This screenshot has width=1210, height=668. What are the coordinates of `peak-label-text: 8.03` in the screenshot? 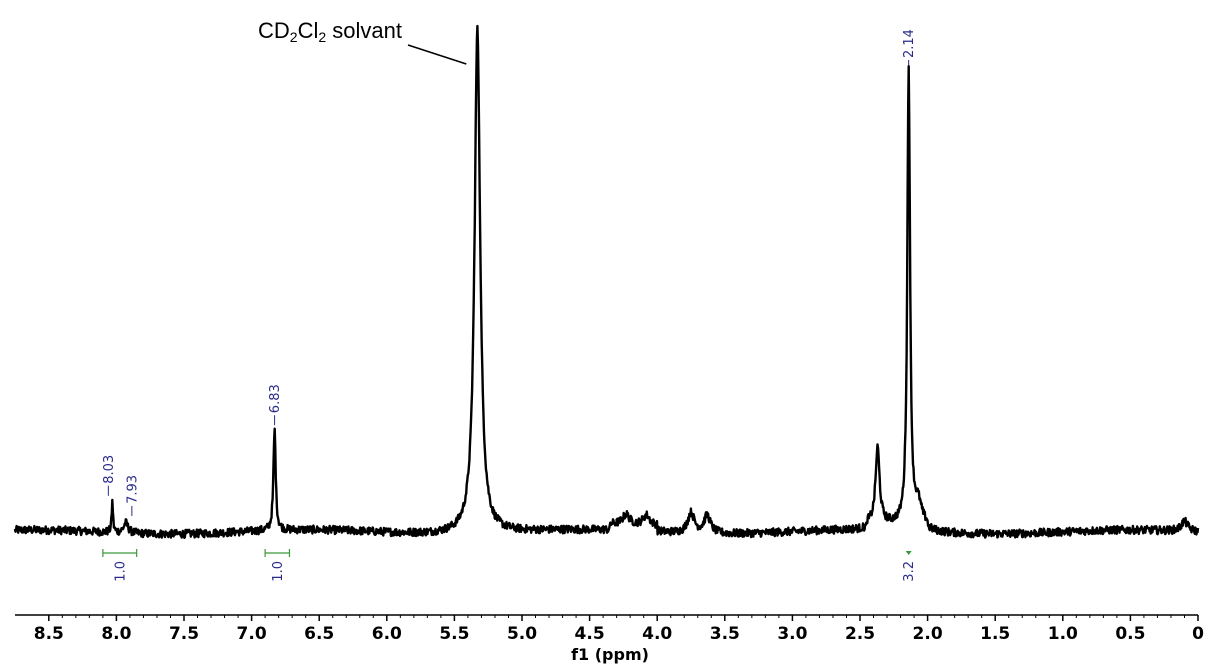 It's located at (109, 469).